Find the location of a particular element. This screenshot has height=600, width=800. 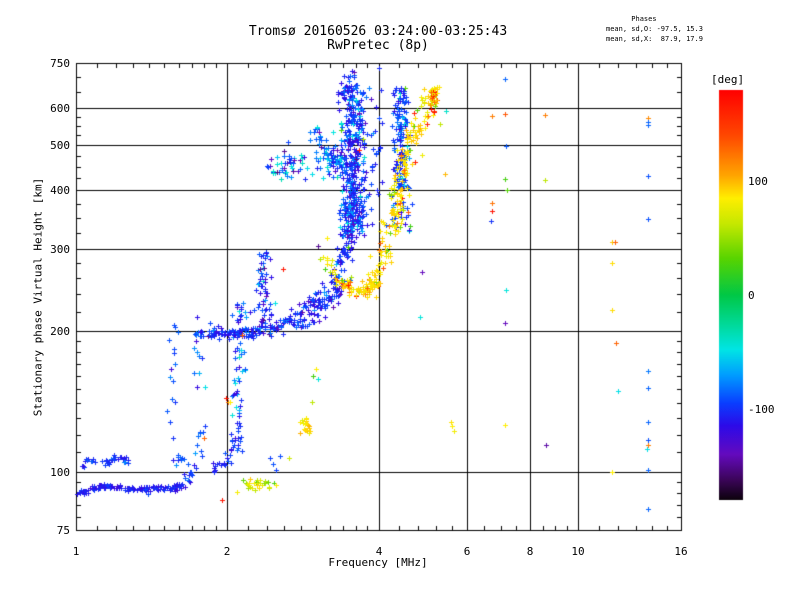

phase-stats-o-mode: mean, sd,O: -97.5, 15.3 is located at coordinates (654, 29).